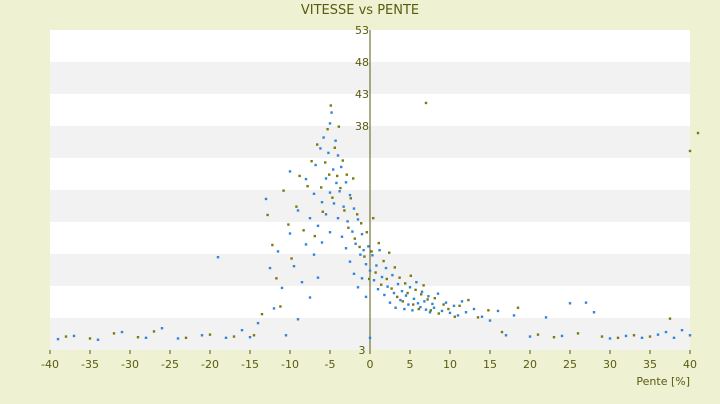 The height and width of the screenshot is (404, 720). What do you see at coordinates (663, 381) in the screenshot?
I see `x-axis-label: Pente [%]` at bounding box center [663, 381].